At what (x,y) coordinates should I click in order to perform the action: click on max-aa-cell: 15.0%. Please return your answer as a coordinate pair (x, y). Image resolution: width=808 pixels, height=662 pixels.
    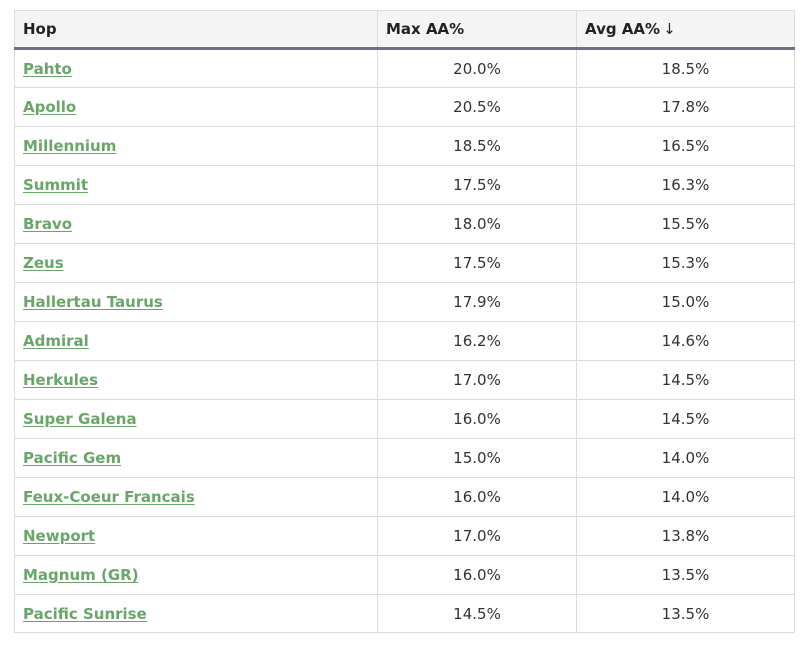
    Looking at the image, I should click on (477, 458).